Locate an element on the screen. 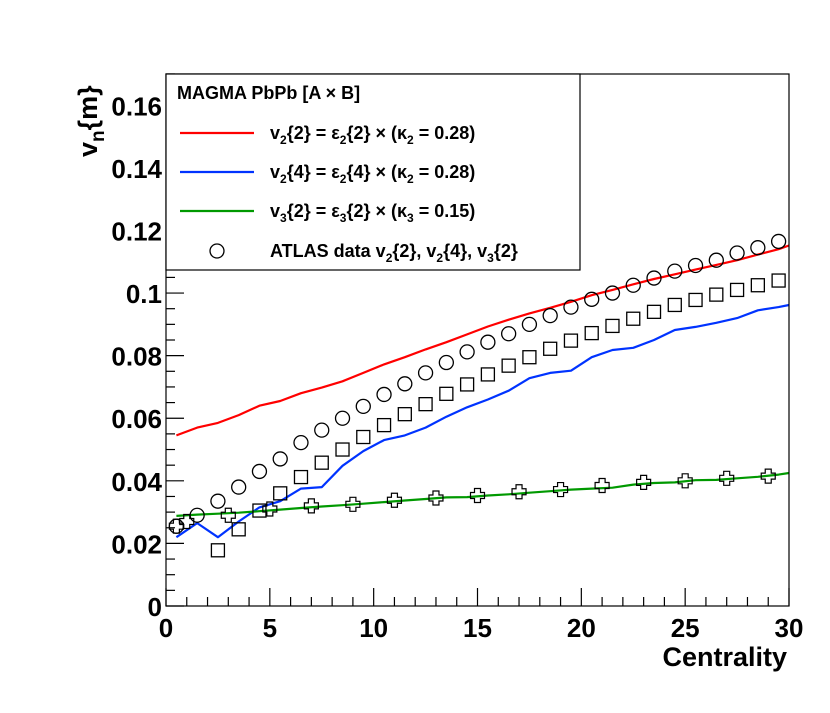 This screenshot has height=713, width=830. legend-title: MAGMA PbPb [A × B] is located at coordinates (268, 93).